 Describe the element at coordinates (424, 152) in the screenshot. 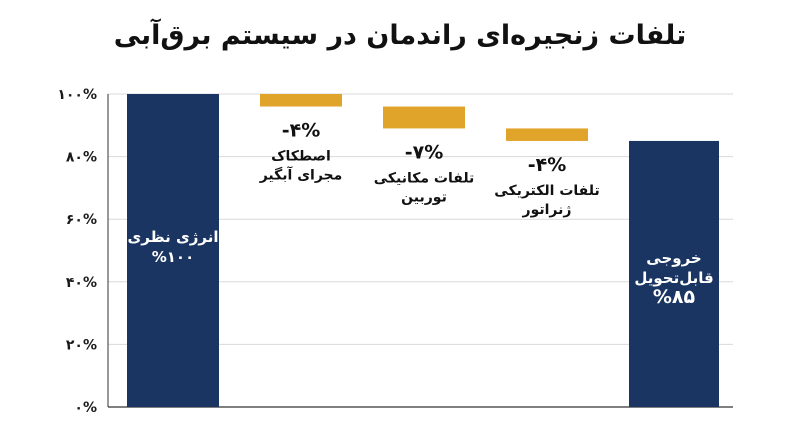

I see `loss-value-label: -۷%` at that location.